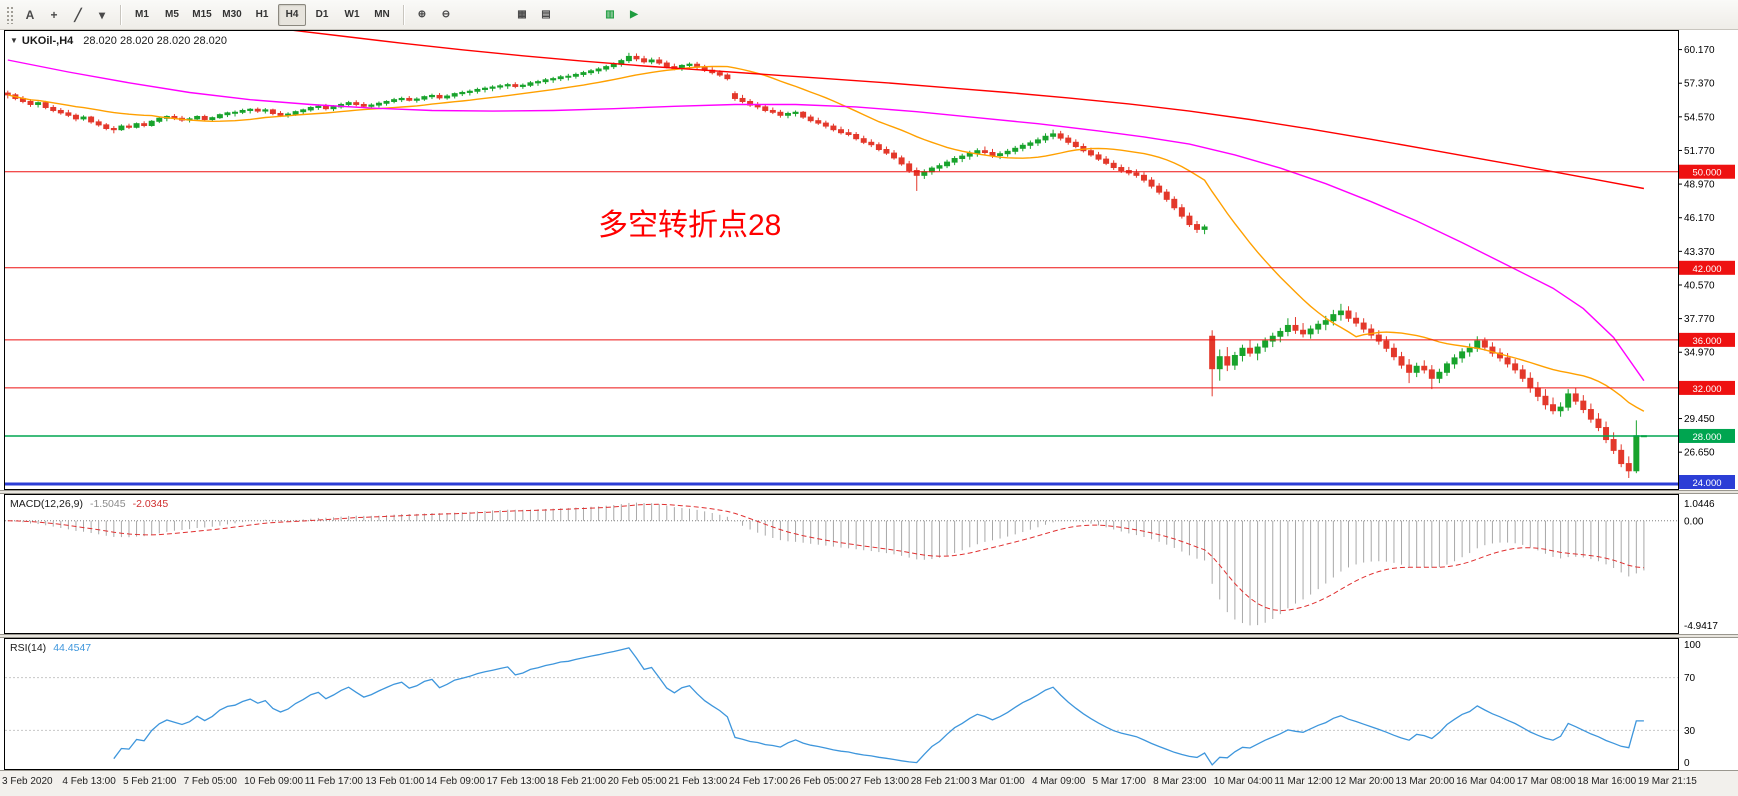 Image resolution: width=1738 pixels, height=796 pixels. Describe the element at coordinates (118, 41) in the screenshot. I see `chart-title: ▼ UKOil-,H4 28.020 28.020 28.020 28.020` at that location.